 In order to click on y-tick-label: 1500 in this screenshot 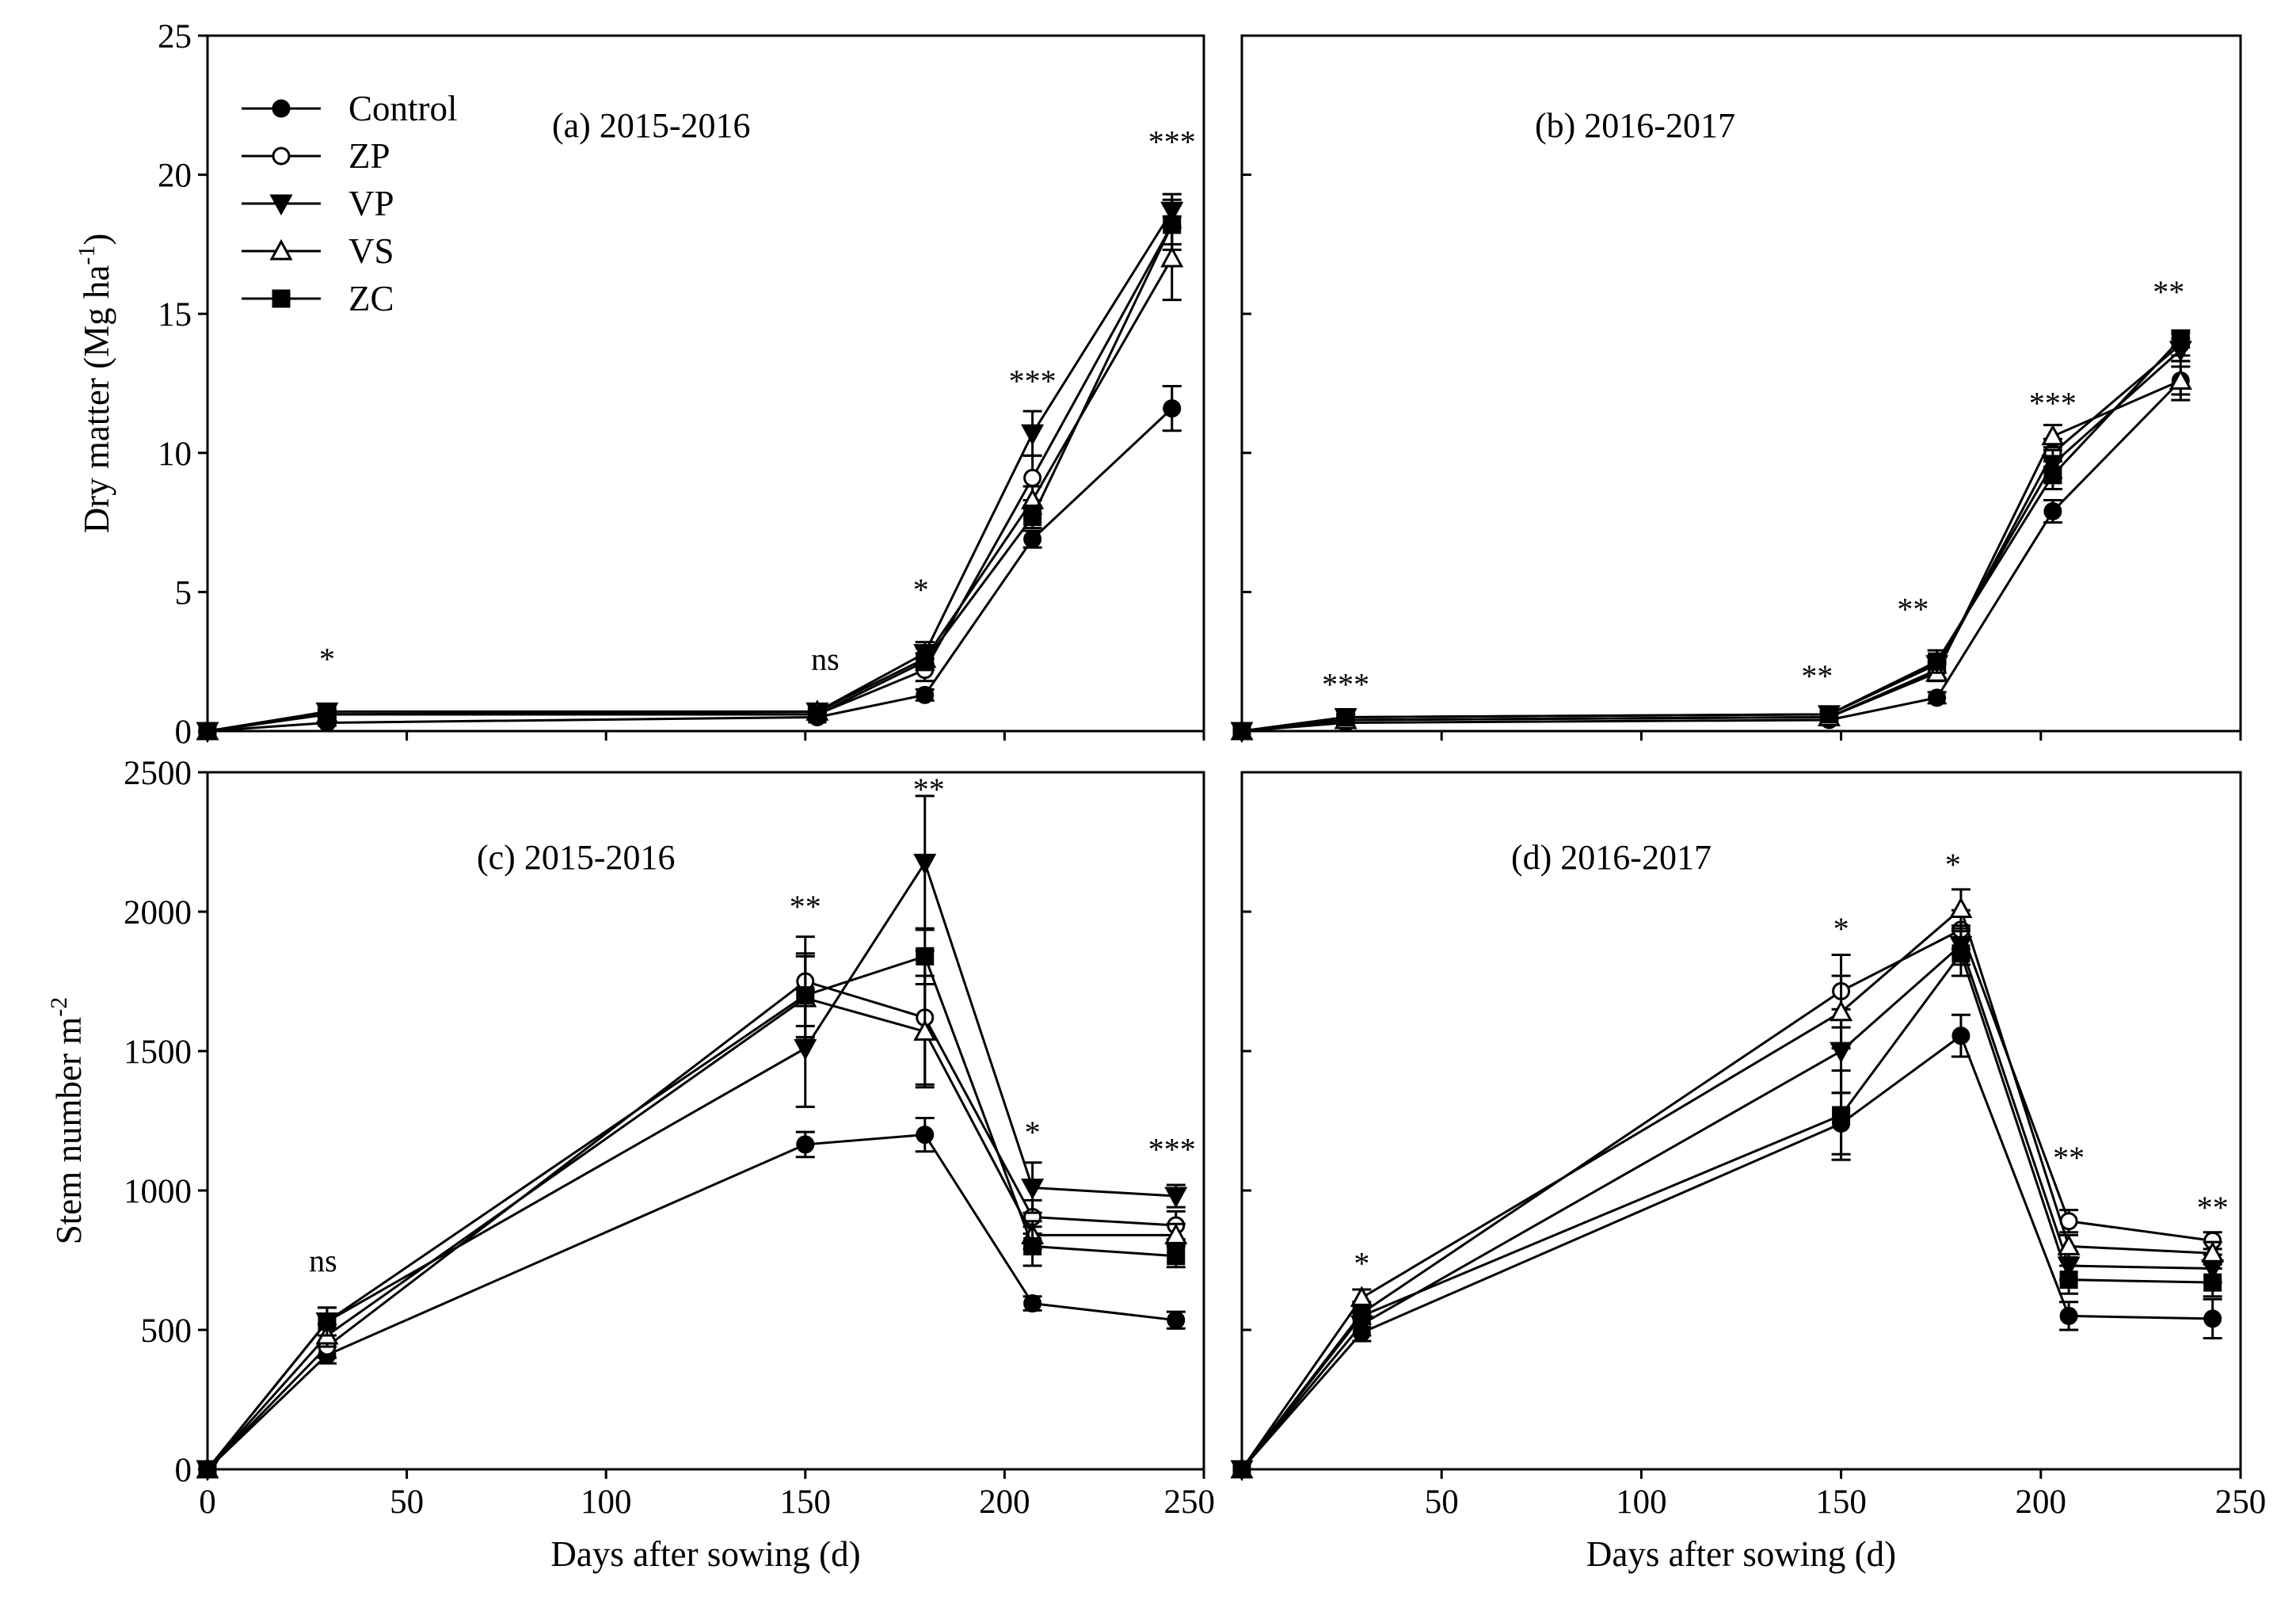, I will do `click(158, 1053)`.